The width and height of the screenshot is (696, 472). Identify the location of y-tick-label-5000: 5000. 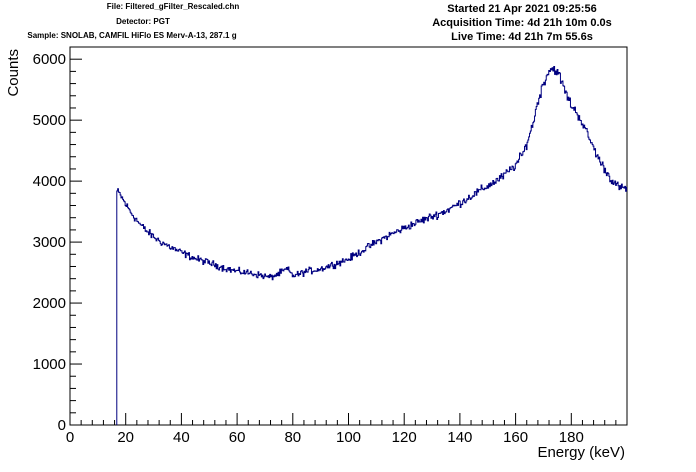
(49, 120).